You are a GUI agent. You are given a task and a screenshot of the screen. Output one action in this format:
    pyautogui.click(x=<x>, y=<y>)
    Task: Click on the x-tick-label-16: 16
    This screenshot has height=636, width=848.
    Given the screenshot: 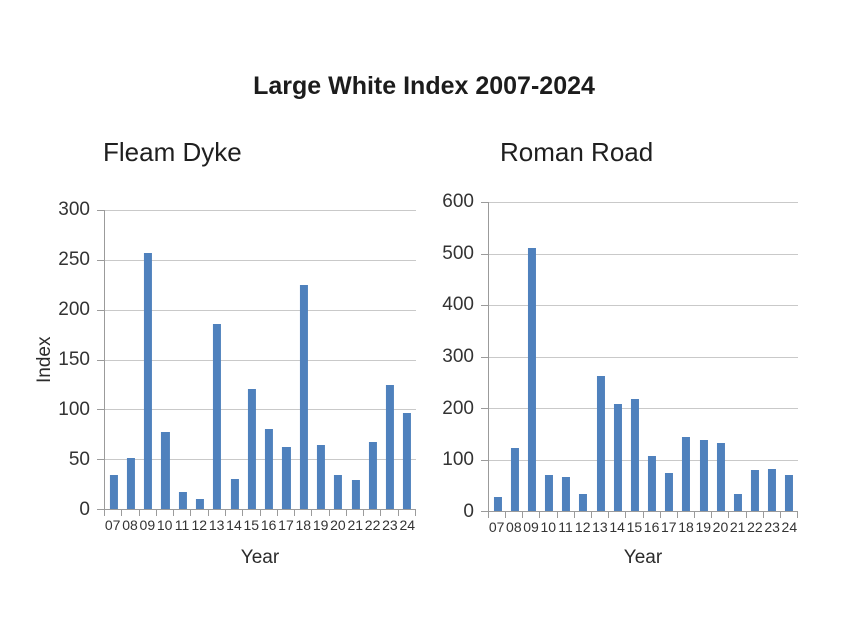 What is the action you would take?
    pyautogui.click(x=268, y=525)
    